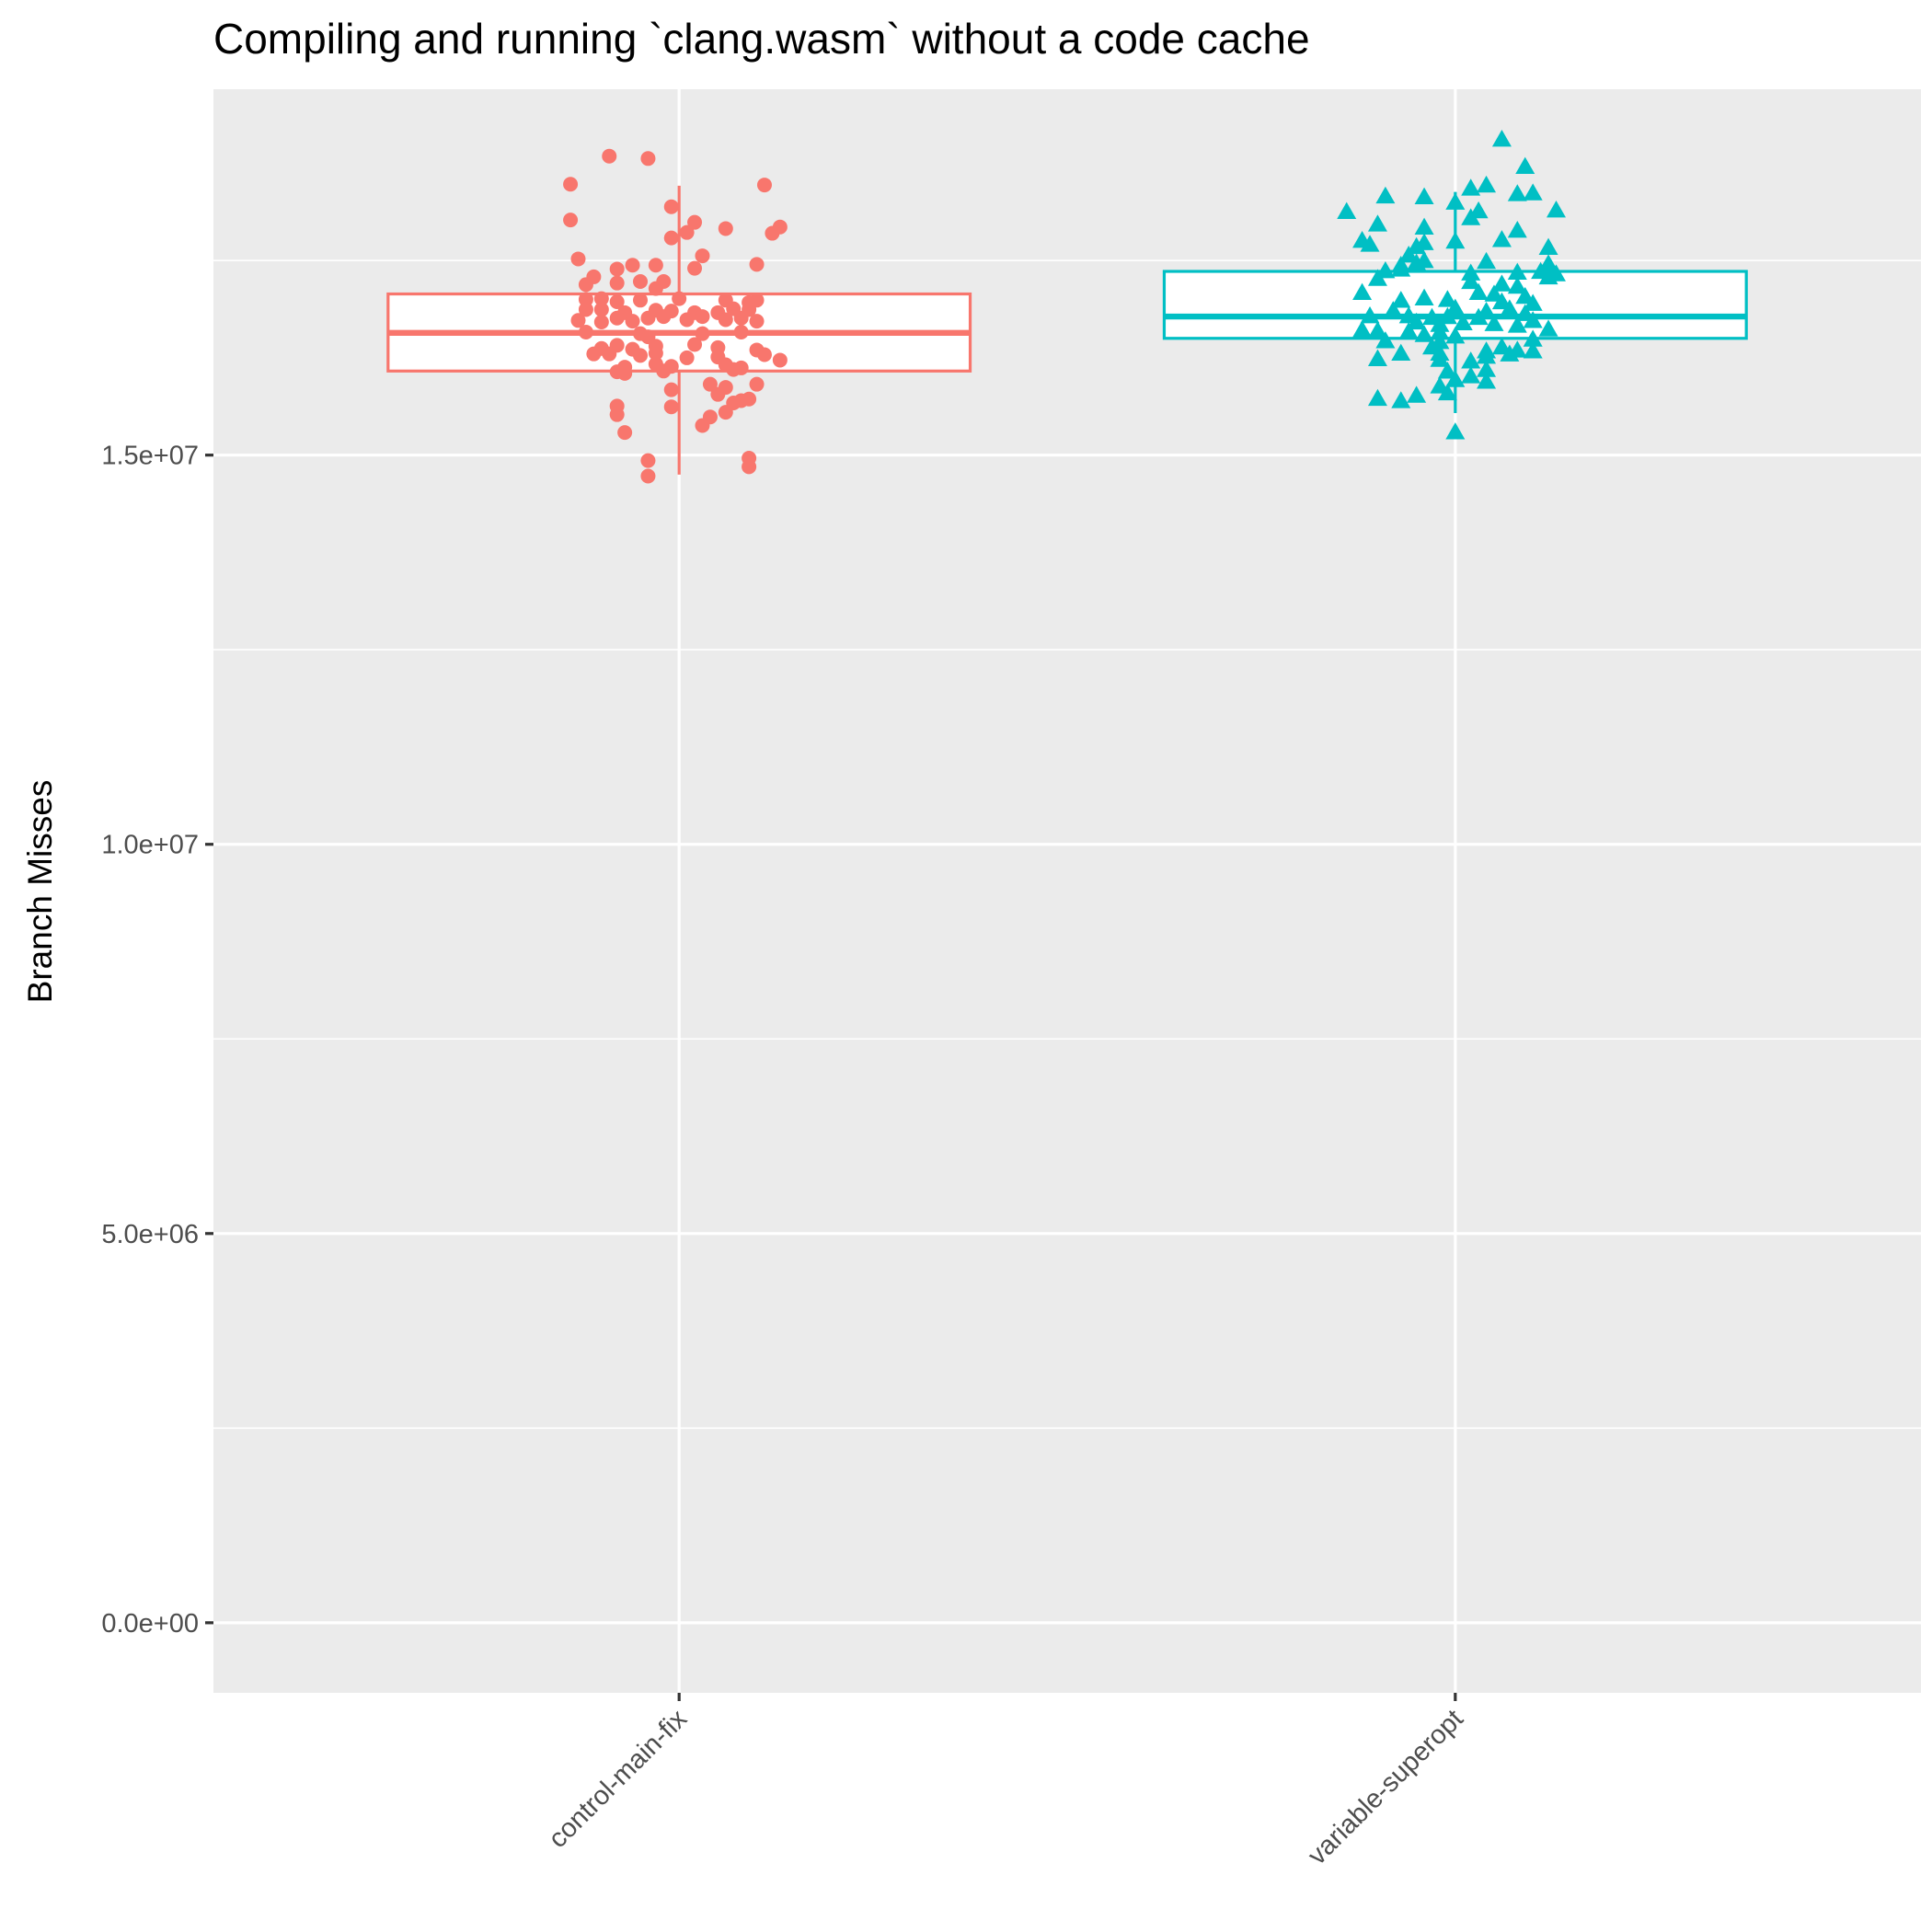 The image size is (1932, 1932). I want to click on y-axis: 0.0e+00 5.0e+06 1.0e+07 1.5e+07, so click(157, 1040).